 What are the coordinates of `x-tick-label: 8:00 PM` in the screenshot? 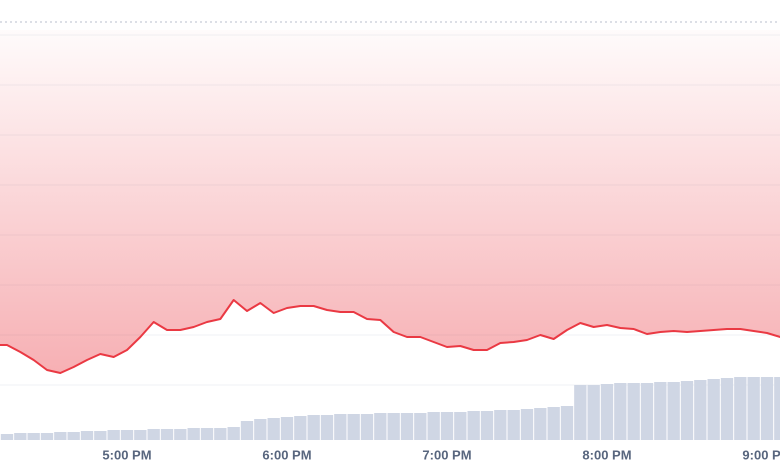 It's located at (606, 454).